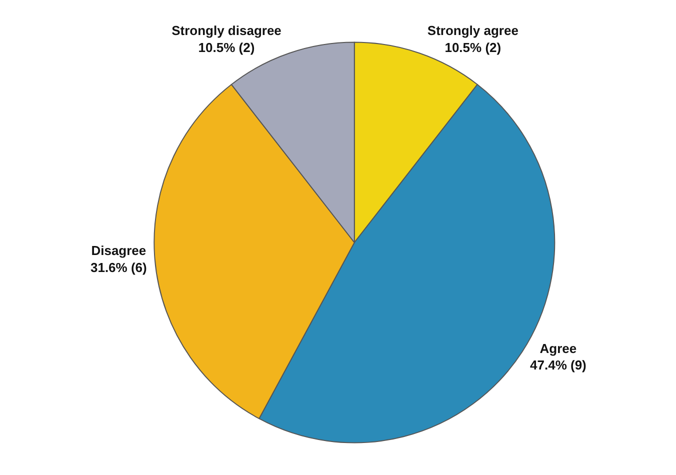 This screenshot has width=676, height=475. Describe the element at coordinates (118, 250) in the screenshot. I see `slice-label: Disagree` at that location.